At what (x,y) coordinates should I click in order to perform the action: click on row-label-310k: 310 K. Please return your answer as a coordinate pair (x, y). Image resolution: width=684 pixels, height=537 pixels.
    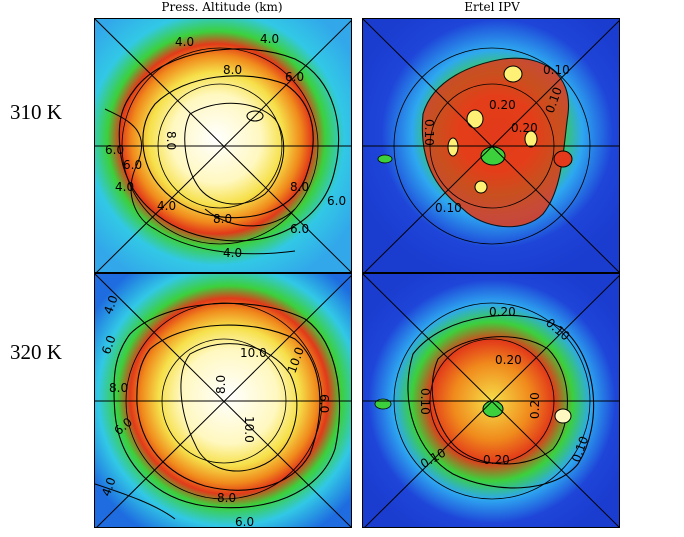
    Looking at the image, I should click on (36, 112).